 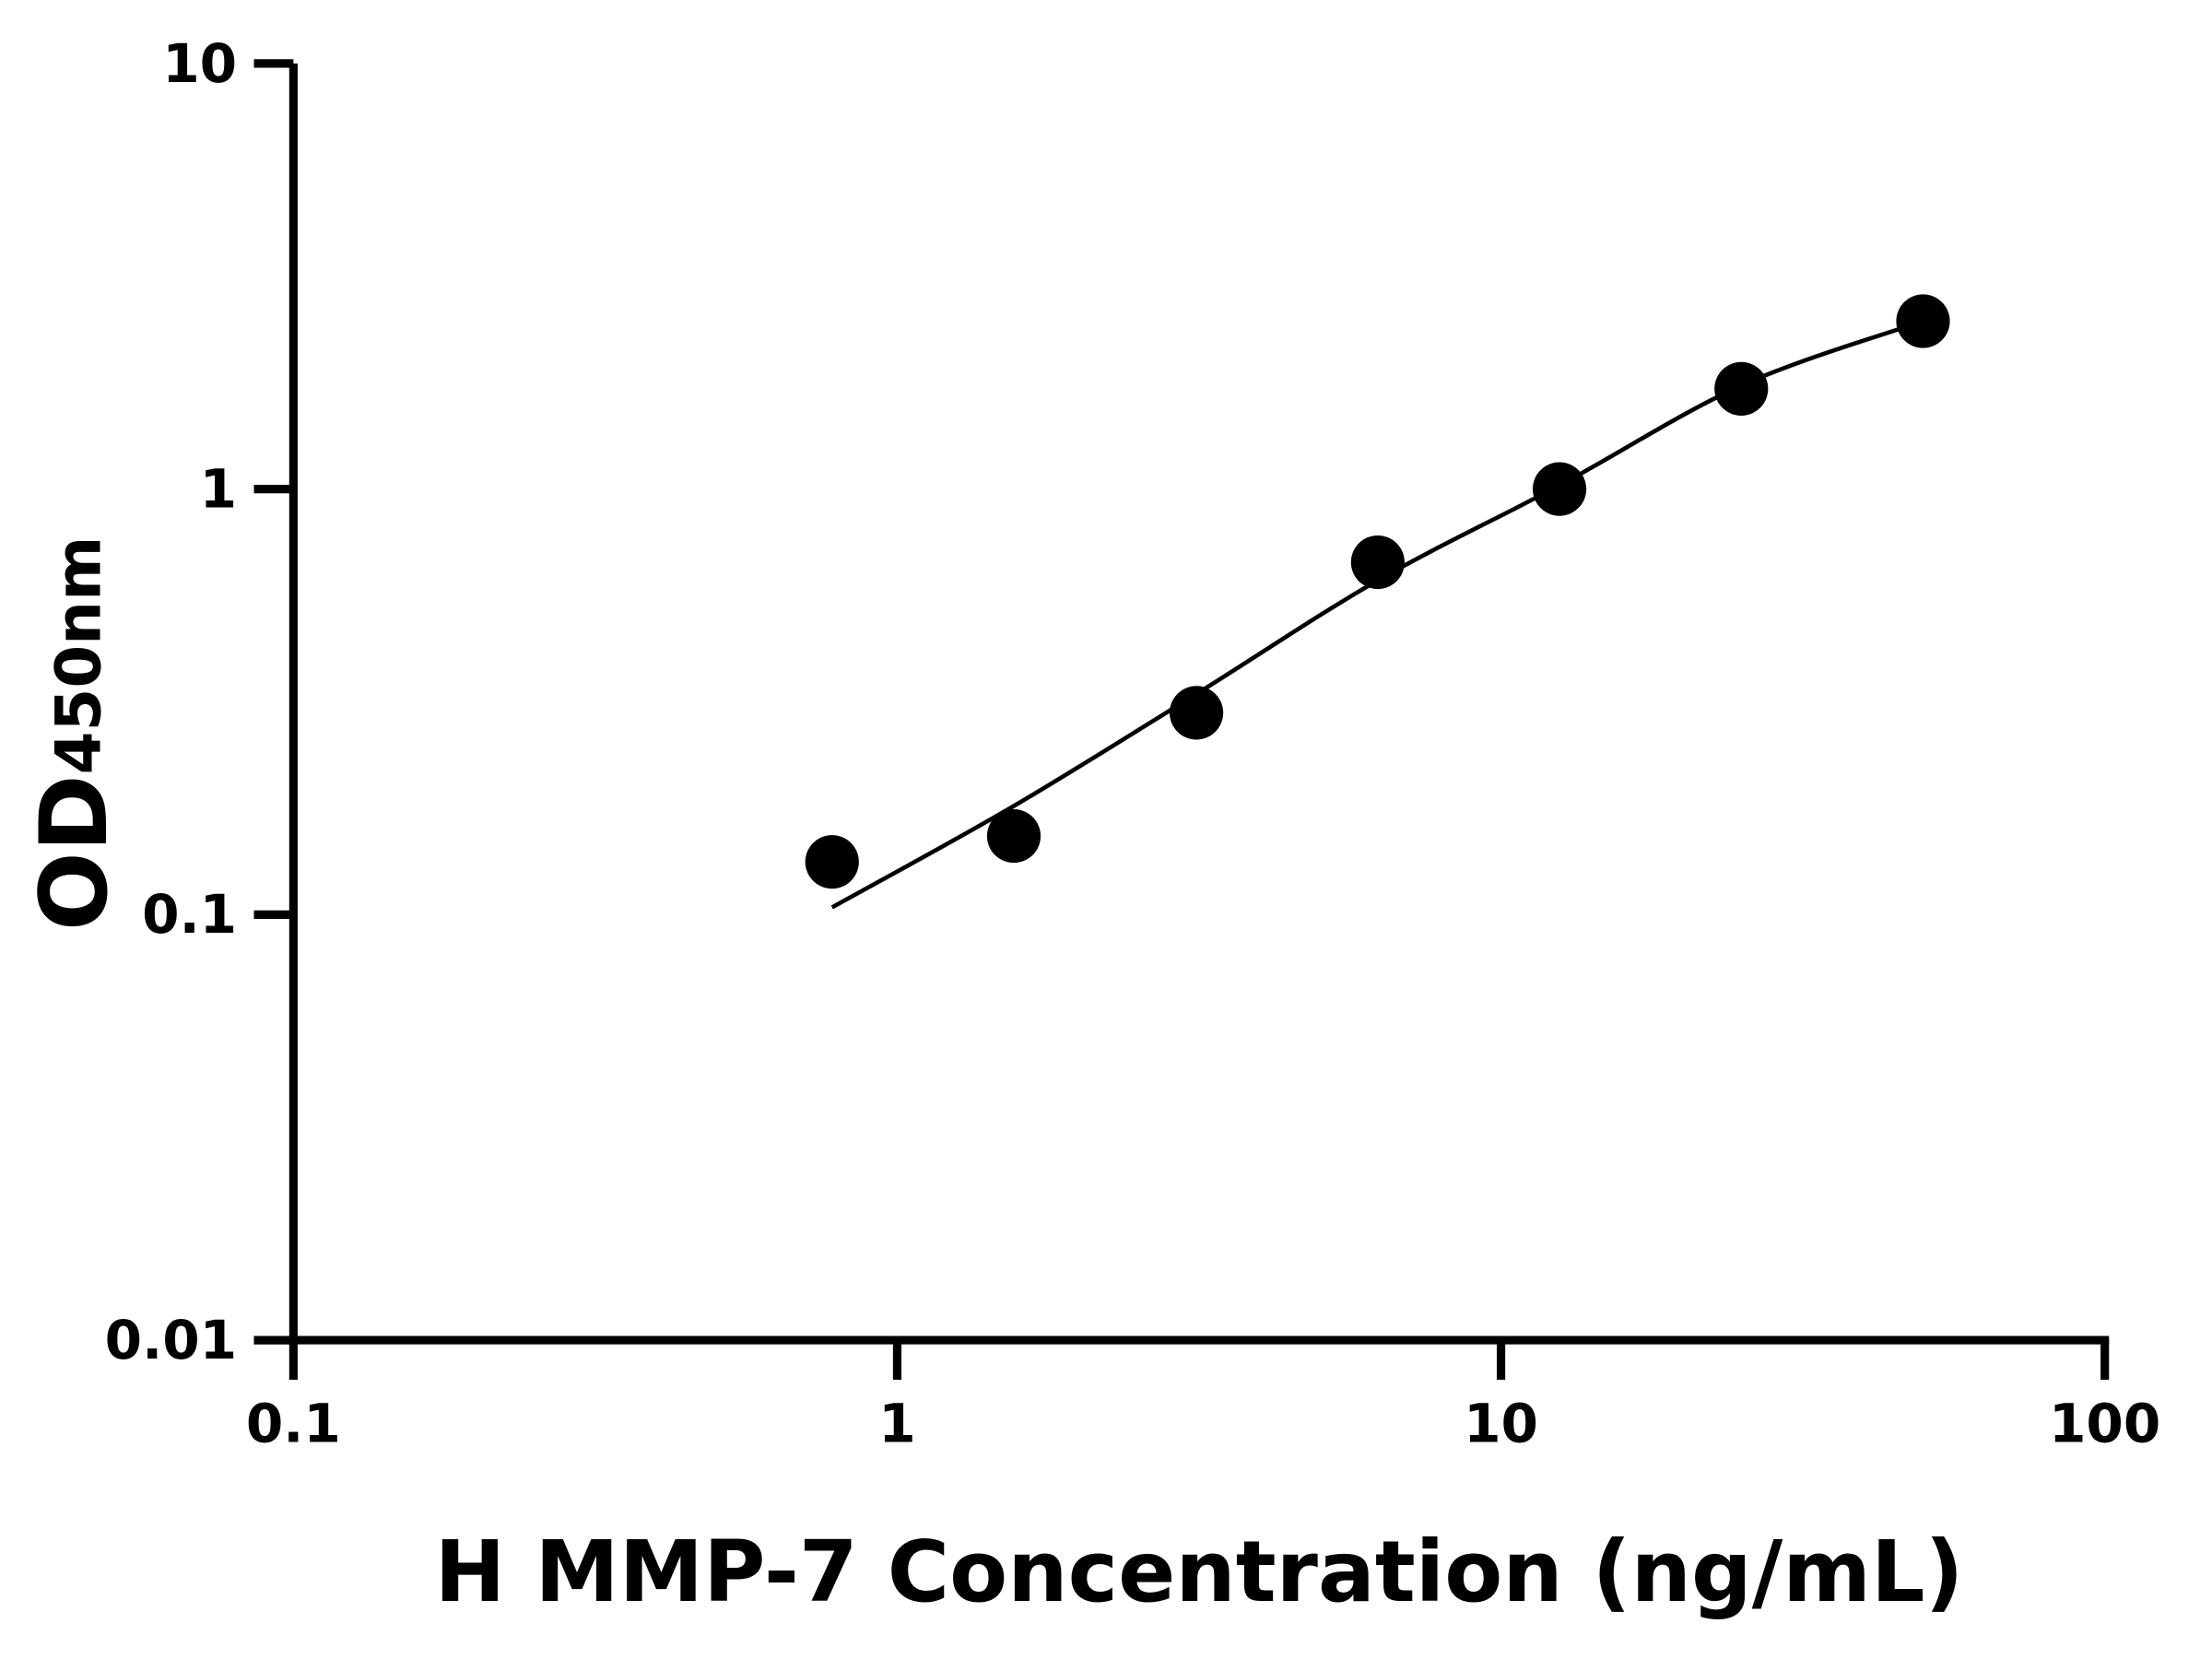 What do you see at coordinates (1501, 1423) in the screenshot?
I see `x-tick-label: 10` at bounding box center [1501, 1423].